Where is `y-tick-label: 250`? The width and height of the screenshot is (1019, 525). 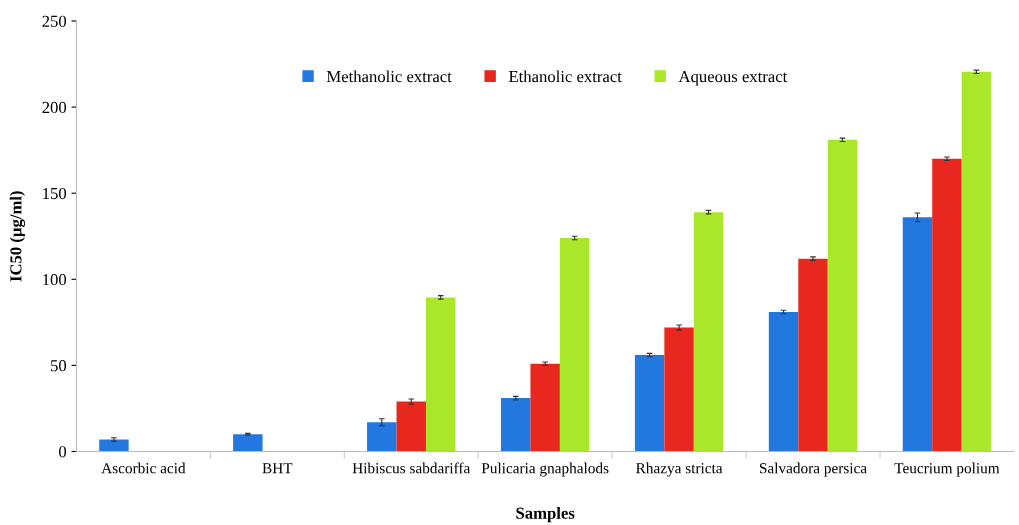 y-tick-label: 250 is located at coordinates (54, 21).